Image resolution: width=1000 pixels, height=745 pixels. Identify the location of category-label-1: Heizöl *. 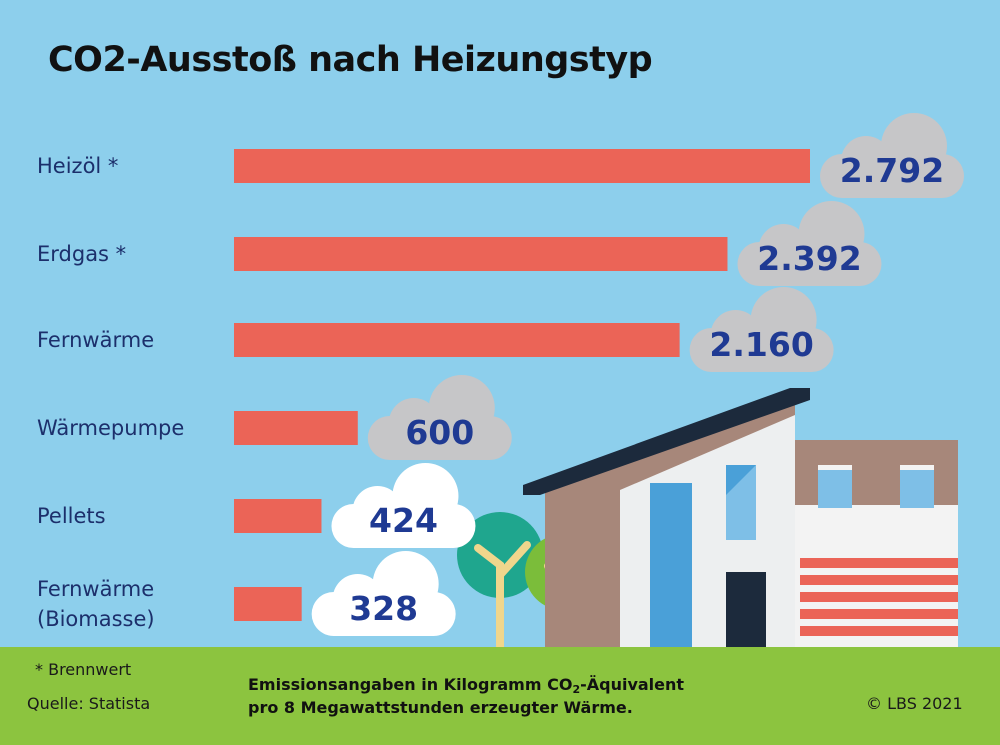
(77, 166).